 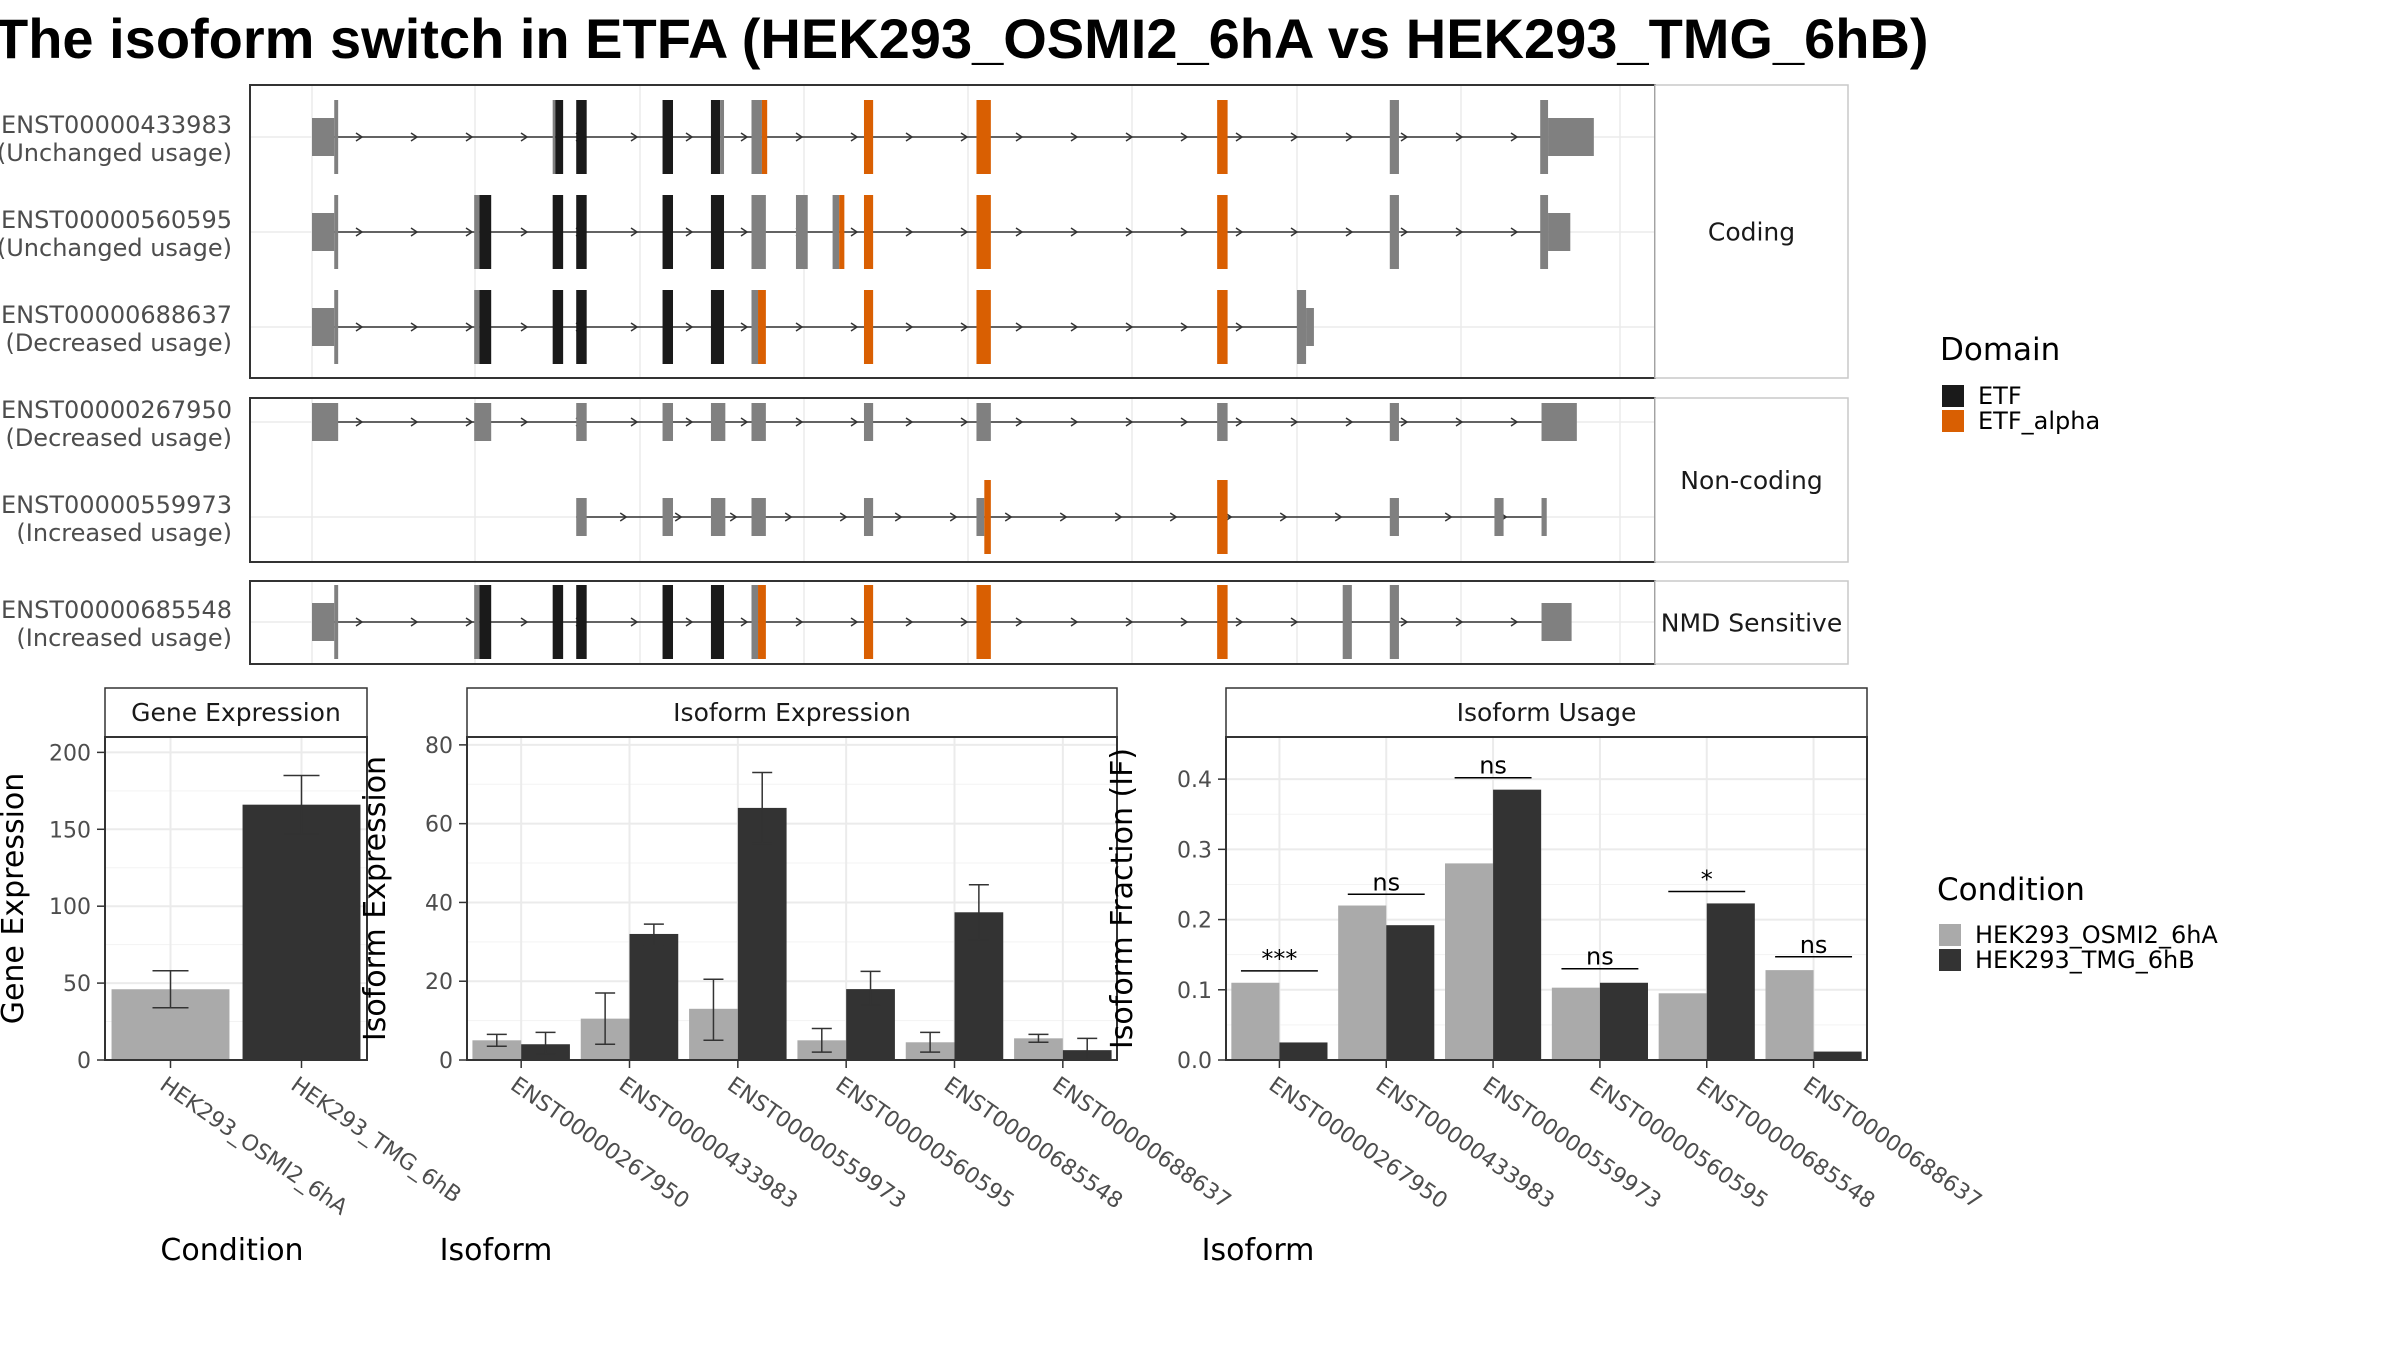 What do you see at coordinates (15, 899) in the screenshot?
I see `y-axis-title: Gene Expression` at bounding box center [15, 899].